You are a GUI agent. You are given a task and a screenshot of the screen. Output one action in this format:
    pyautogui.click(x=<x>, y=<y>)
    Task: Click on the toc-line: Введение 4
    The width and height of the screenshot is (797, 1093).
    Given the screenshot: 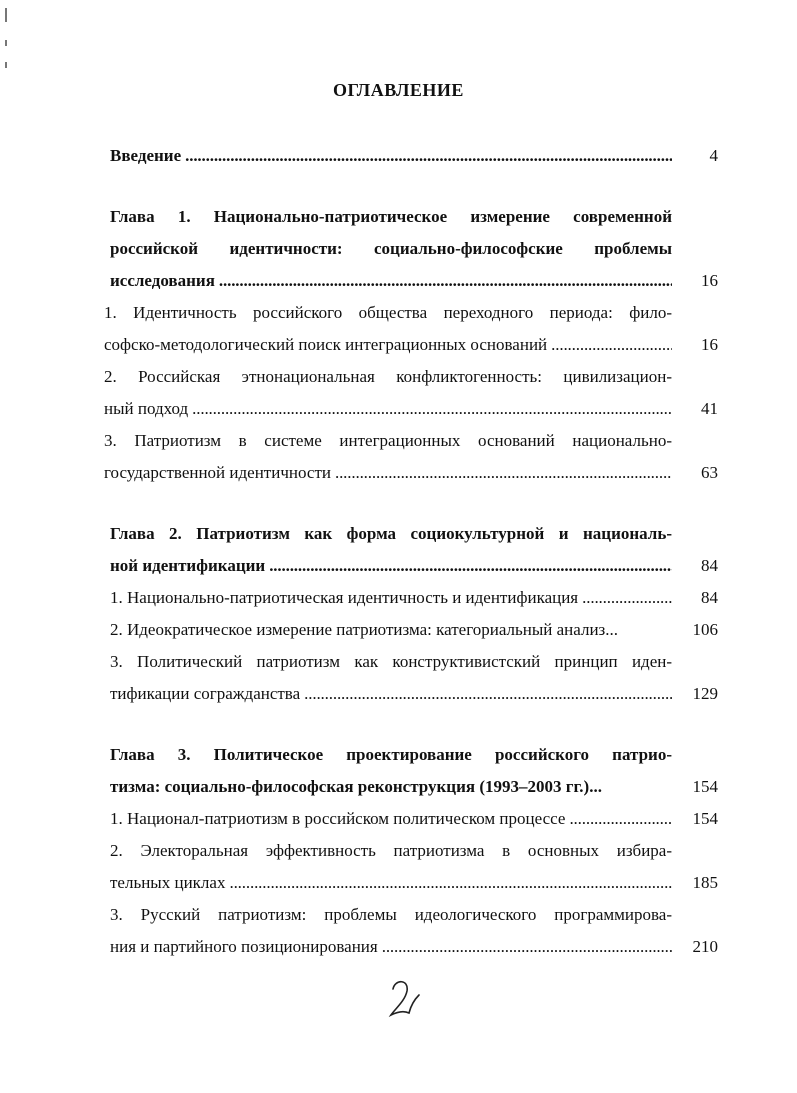 What is the action you would take?
    pyautogui.click(x=398, y=156)
    